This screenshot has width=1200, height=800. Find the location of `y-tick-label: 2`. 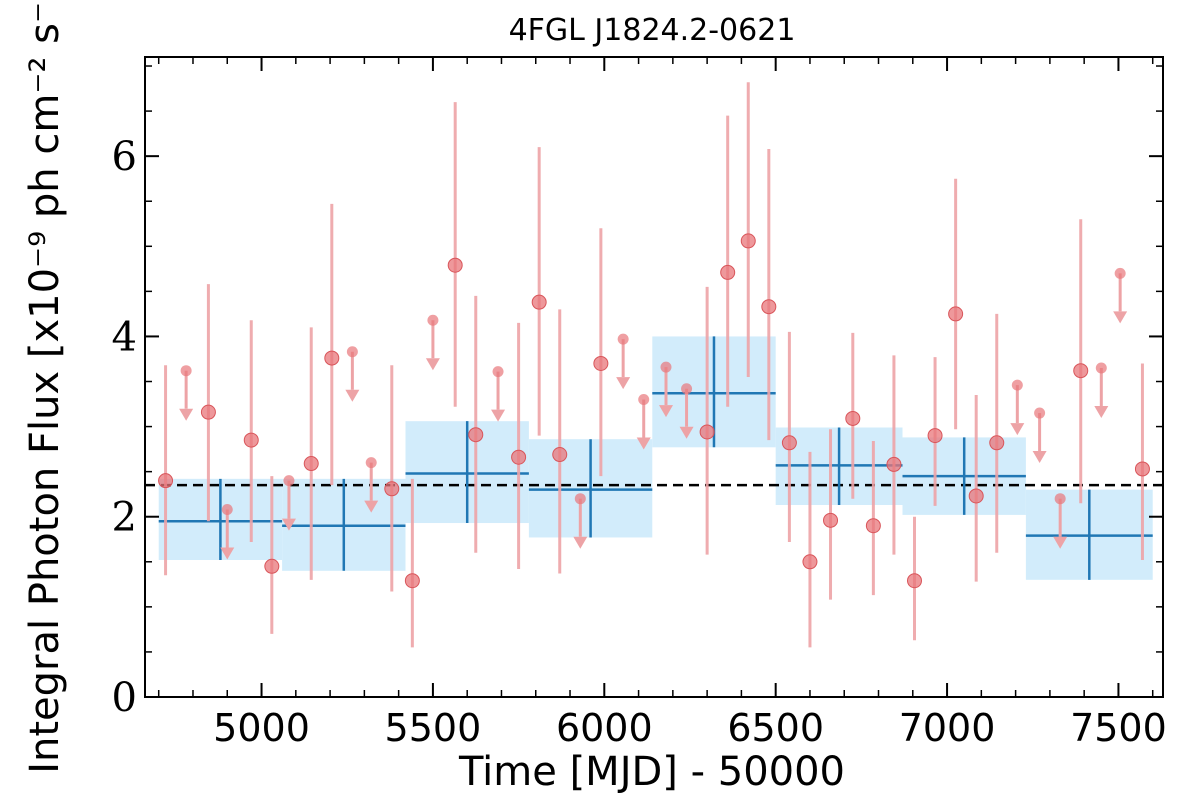

y-tick-label: 2 is located at coordinates (124, 518).